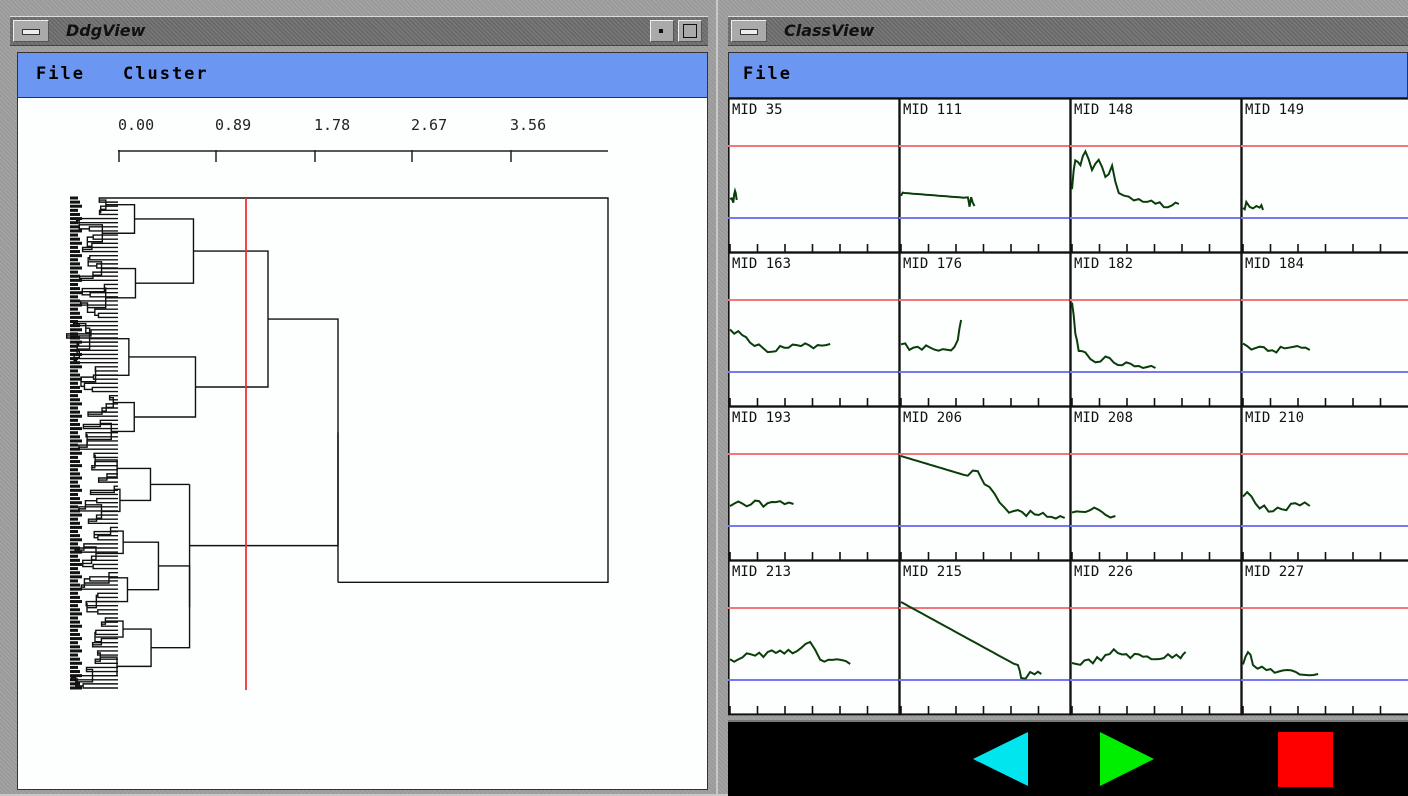  I want to click on cell-label: MID 149, so click(1274, 110).